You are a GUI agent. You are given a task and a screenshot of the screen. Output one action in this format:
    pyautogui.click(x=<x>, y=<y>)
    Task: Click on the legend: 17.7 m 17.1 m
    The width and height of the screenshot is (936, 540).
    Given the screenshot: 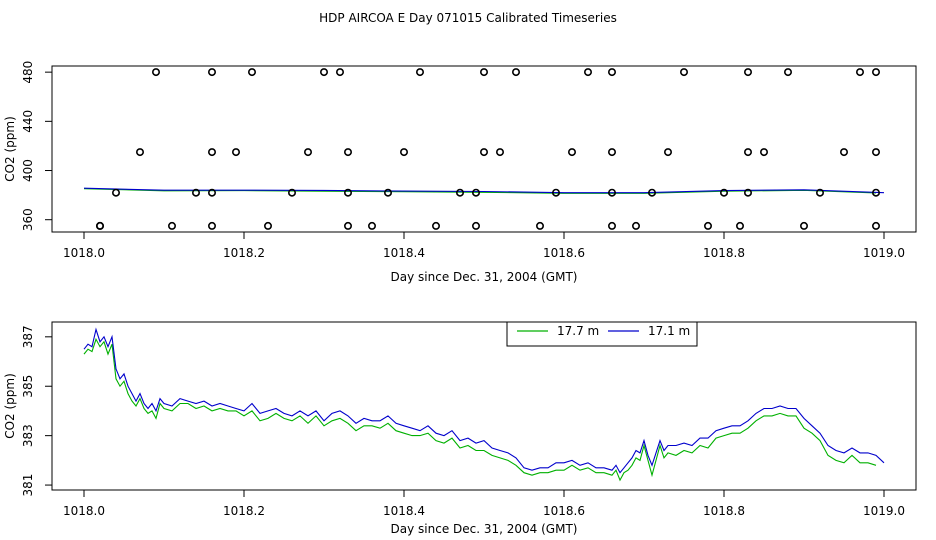 What is the action you would take?
    pyautogui.click(x=602, y=334)
    